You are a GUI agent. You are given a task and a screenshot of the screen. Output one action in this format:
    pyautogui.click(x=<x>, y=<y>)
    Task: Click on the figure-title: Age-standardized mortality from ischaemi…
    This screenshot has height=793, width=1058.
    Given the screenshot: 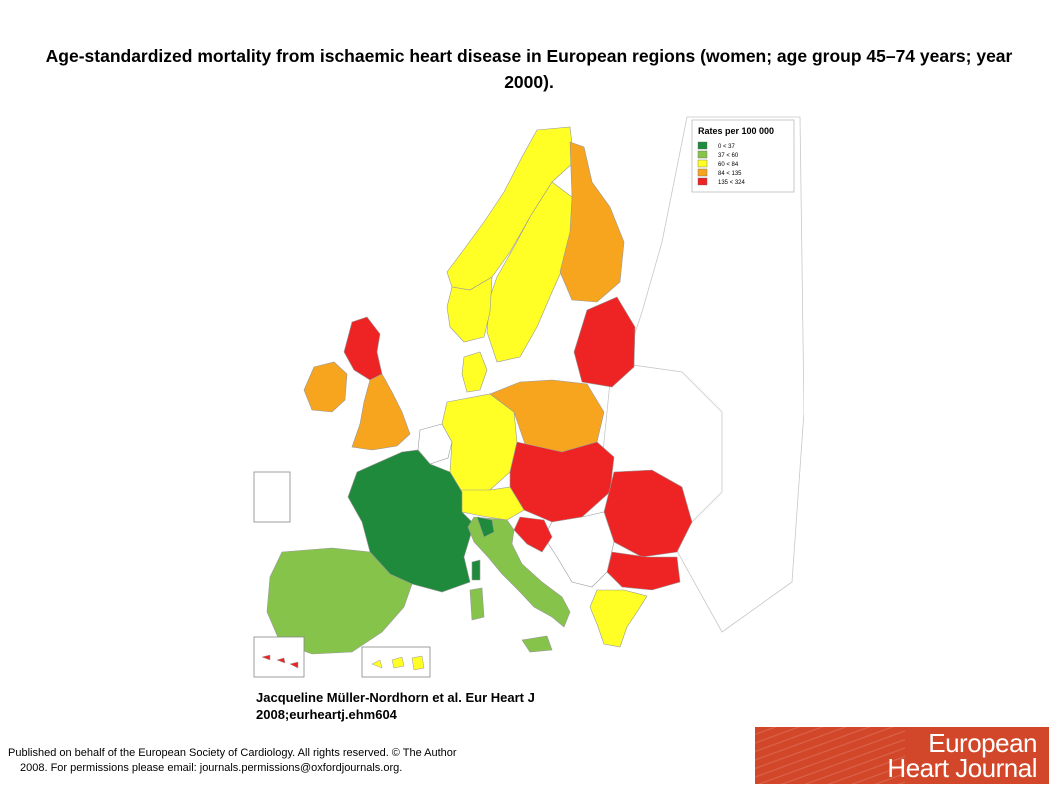 What is the action you would take?
    pyautogui.click(x=529, y=69)
    